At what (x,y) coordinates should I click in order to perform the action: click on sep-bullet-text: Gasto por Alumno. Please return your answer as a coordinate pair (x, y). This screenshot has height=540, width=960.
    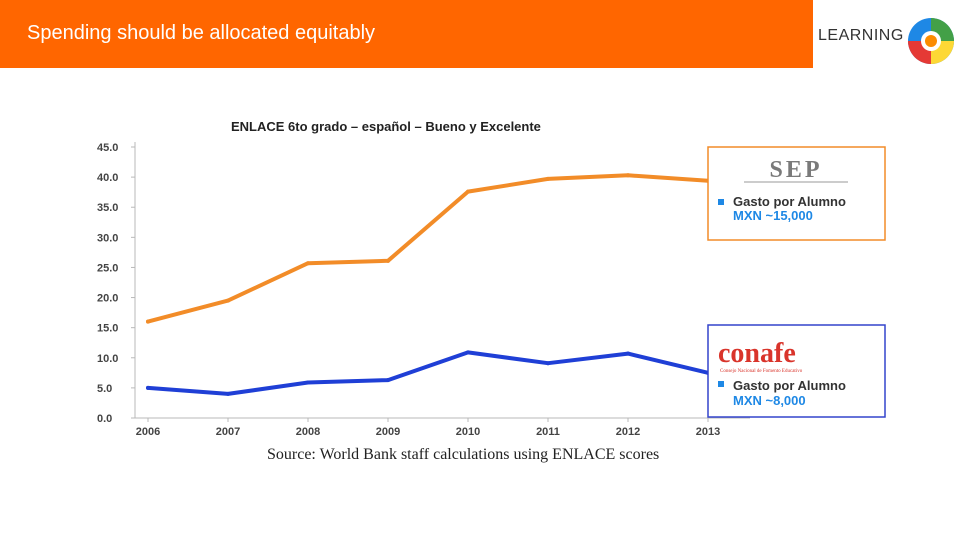
    Looking at the image, I should click on (789, 201).